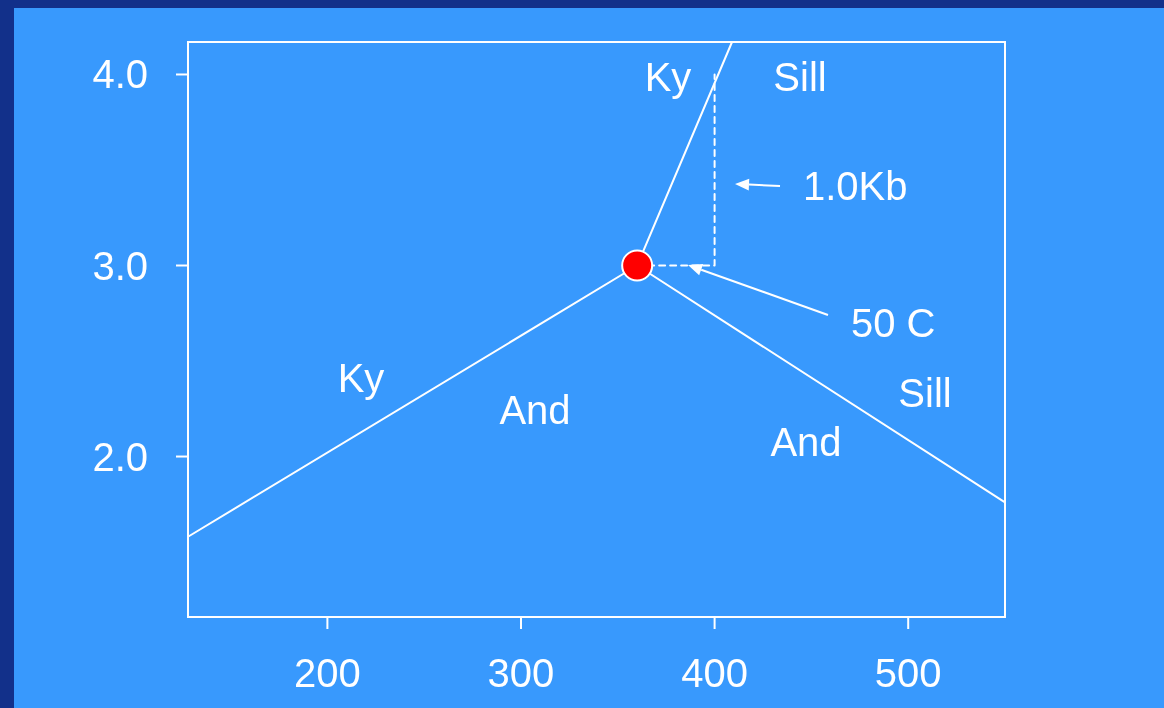  What do you see at coordinates (120, 265) in the screenshot?
I see `y-tick-label: 3.0` at bounding box center [120, 265].